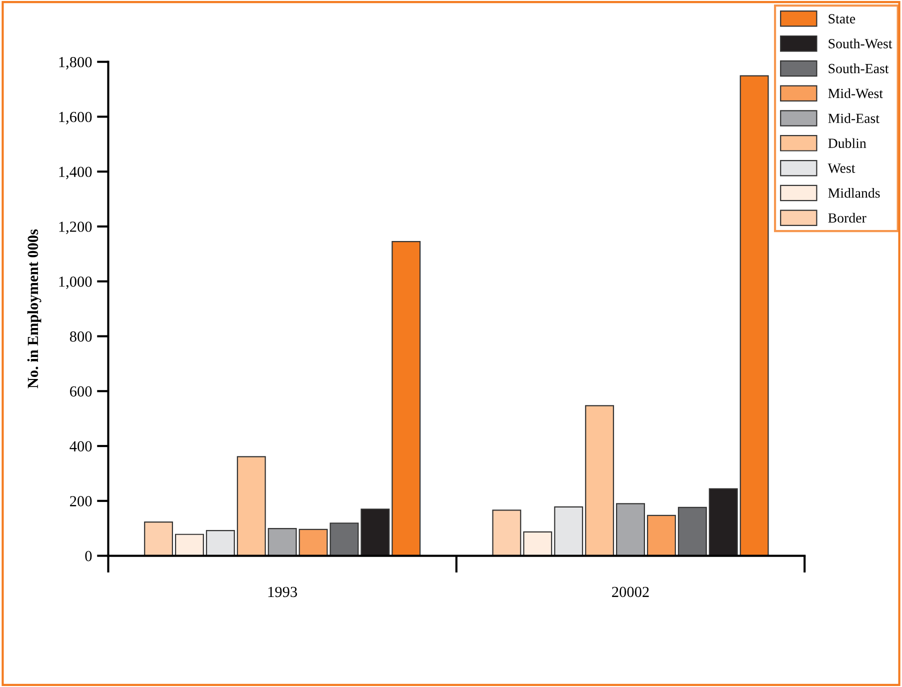 This screenshot has width=902, height=687. Describe the element at coordinates (854, 193) in the screenshot. I see `legend-label: Midlands` at that location.